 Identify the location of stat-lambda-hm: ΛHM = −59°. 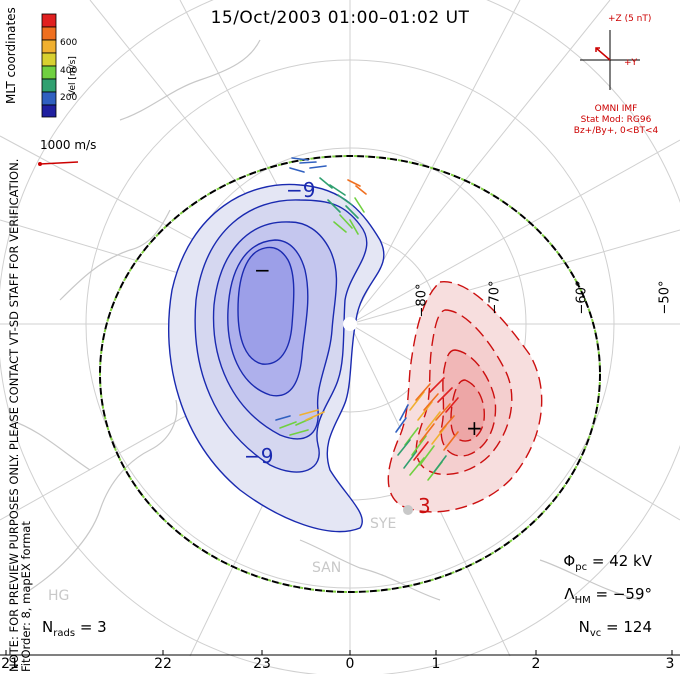
(608, 595).